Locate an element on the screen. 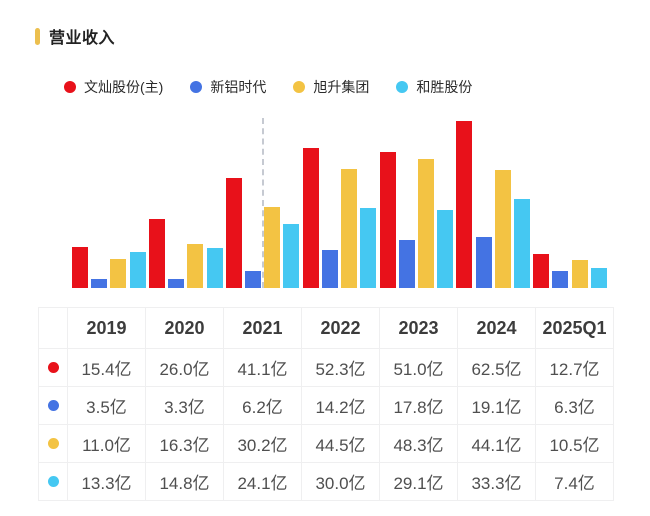  bar-2019-series4 is located at coordinates (137, 270).